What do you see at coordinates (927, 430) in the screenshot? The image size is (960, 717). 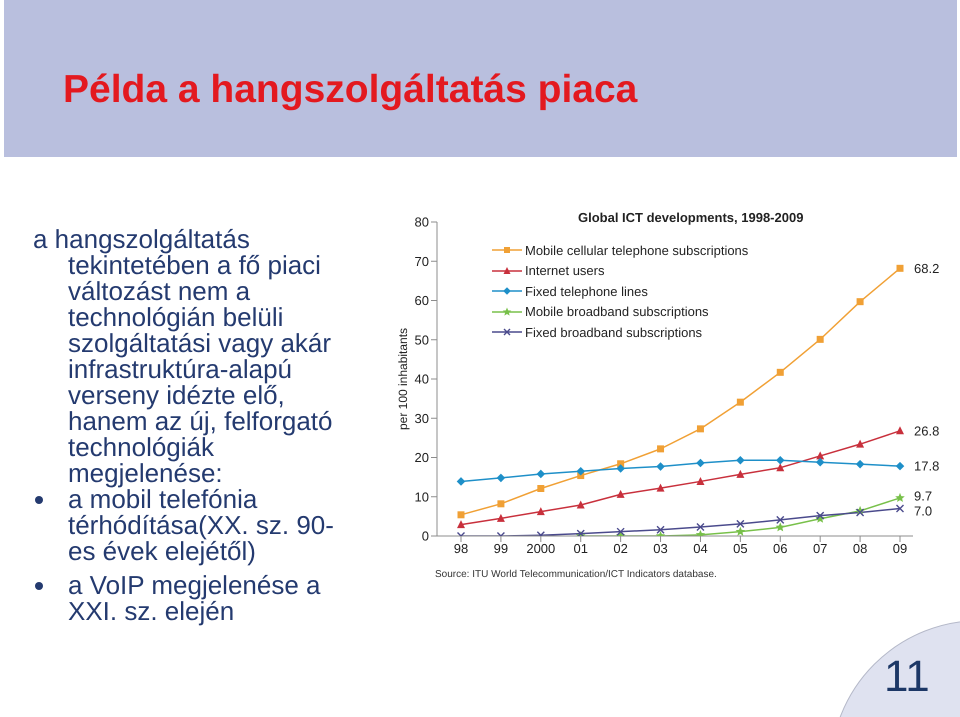 I see `data-label: 26.8` at bounding box center [927, 430].